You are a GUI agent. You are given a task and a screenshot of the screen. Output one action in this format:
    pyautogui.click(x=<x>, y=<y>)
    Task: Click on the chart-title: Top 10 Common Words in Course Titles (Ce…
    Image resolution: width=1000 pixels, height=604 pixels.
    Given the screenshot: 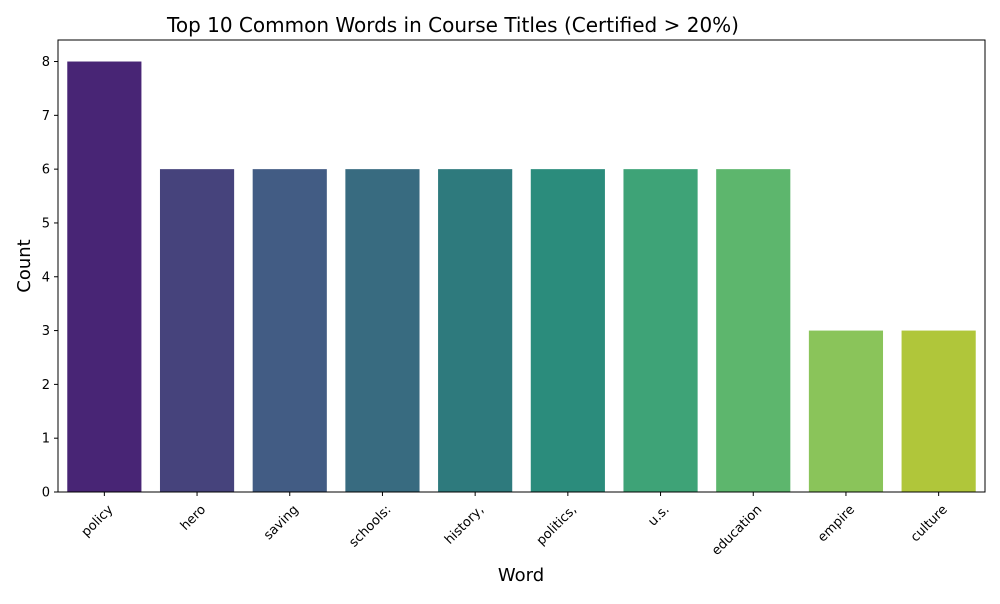 What is the action you would take?
    pyautogui.click(x=452, y=25)
    